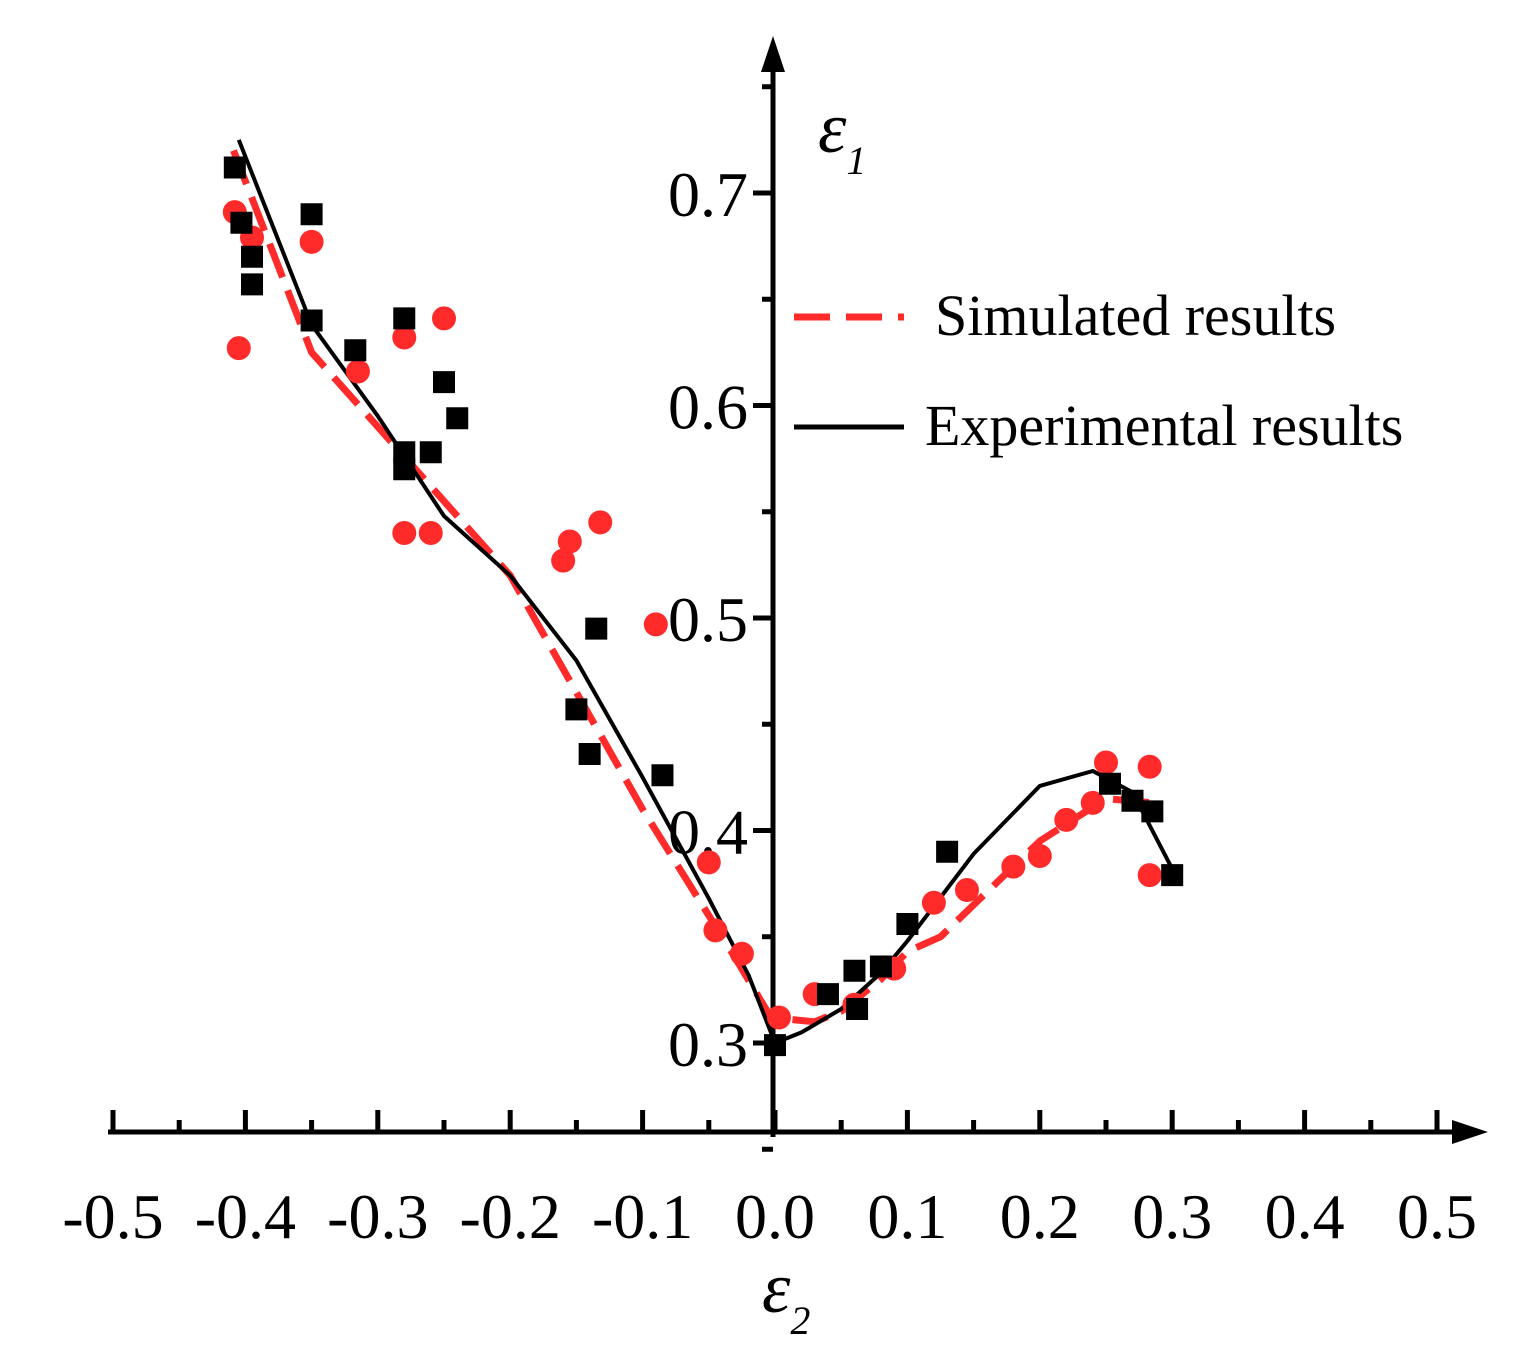  What do you see at coordinates (1098, 370) in the screenshot?
I see `legend: Simulated results Experimental results` at bounding box center [1098, 370].